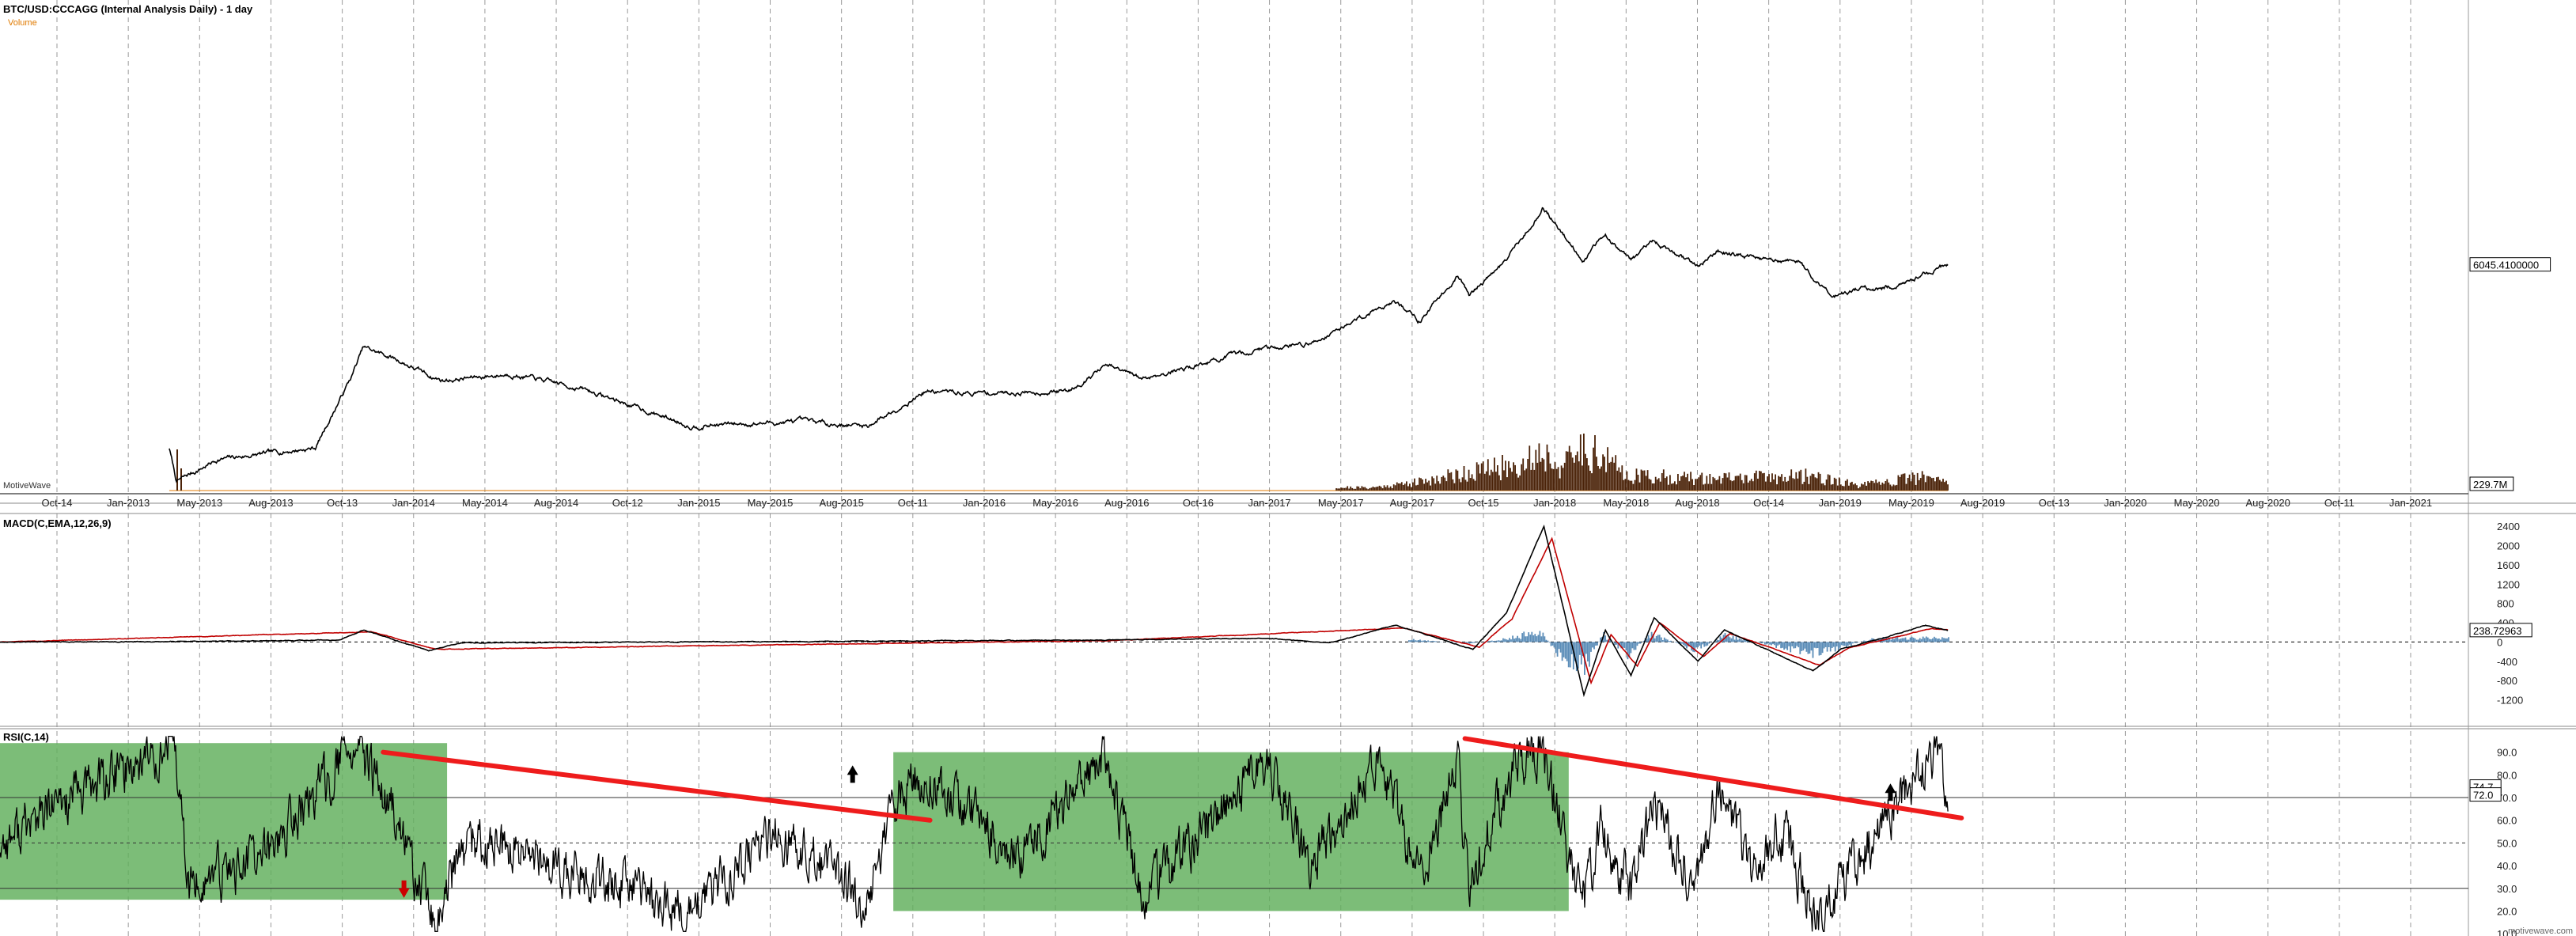 This screenshot has height=936, width=2576. Describe the element at coordinates (841, 503) in the screenshot. I see `x-tick-label-11: Aug-2015` at that location.